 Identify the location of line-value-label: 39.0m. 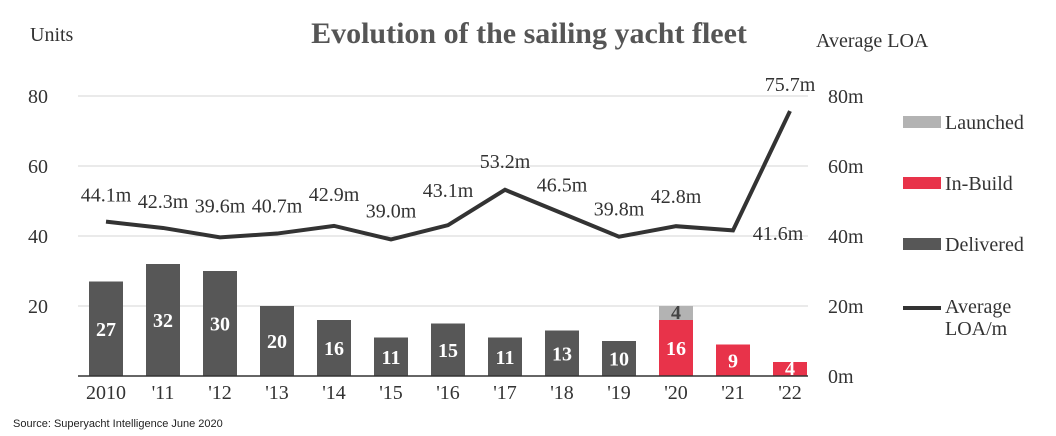
(391, 212).